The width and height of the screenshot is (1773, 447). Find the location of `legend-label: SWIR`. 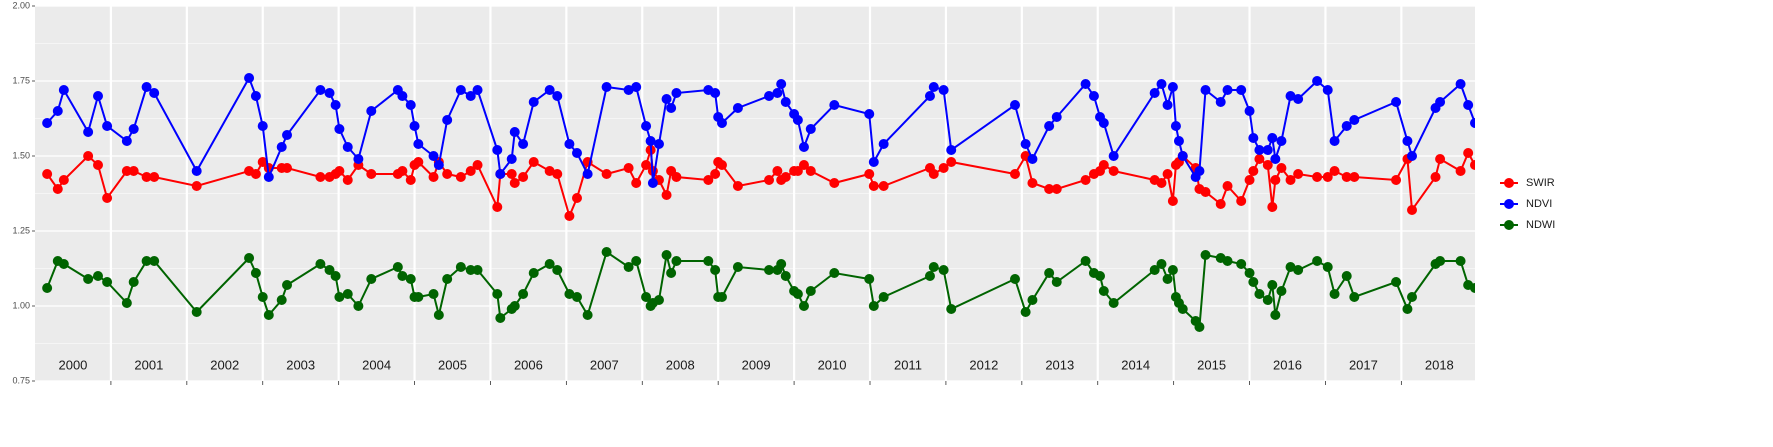

legend-label: SWIR is located at coordinates (1540, 183).